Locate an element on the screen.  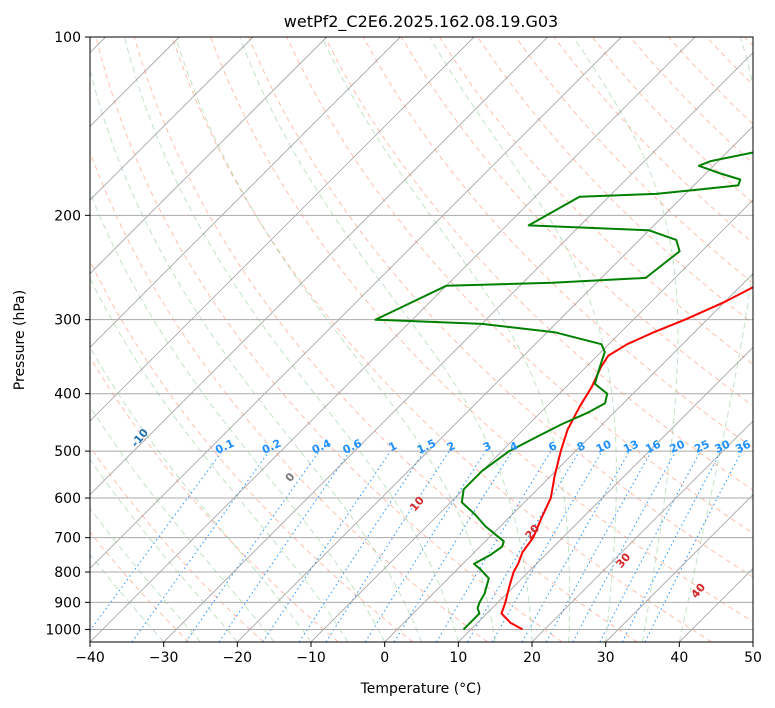
y-tick-label: 600 is located at coordinates (67, 499).